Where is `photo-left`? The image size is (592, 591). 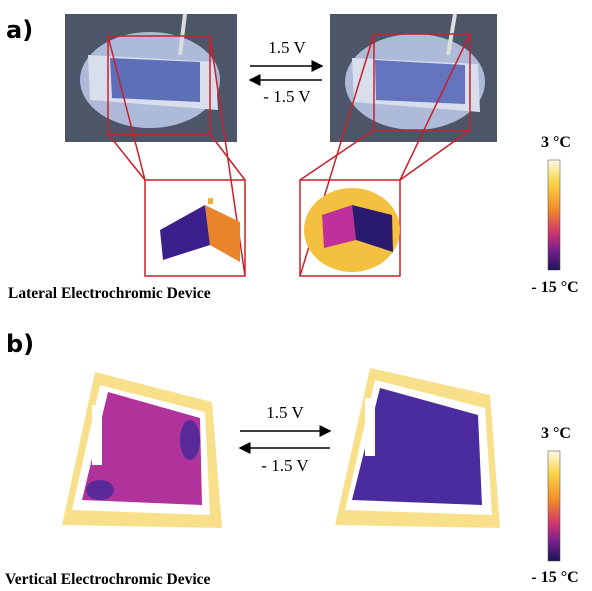 photo-left is located at coordinates (151, 77).